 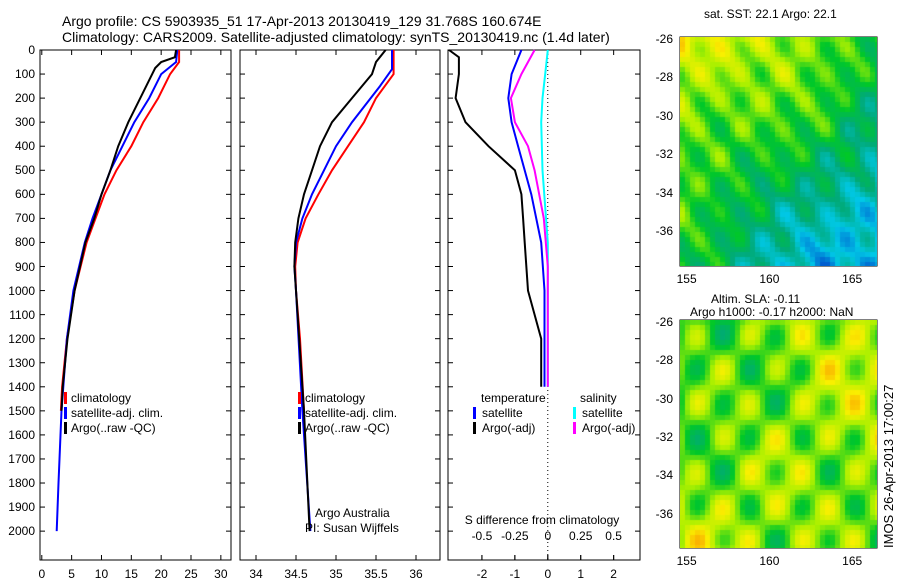 What do you see at coordinates (513, 398) in the screenshot?
I see `legend-header-temperature: temperature` at bounding box center [513, 398].